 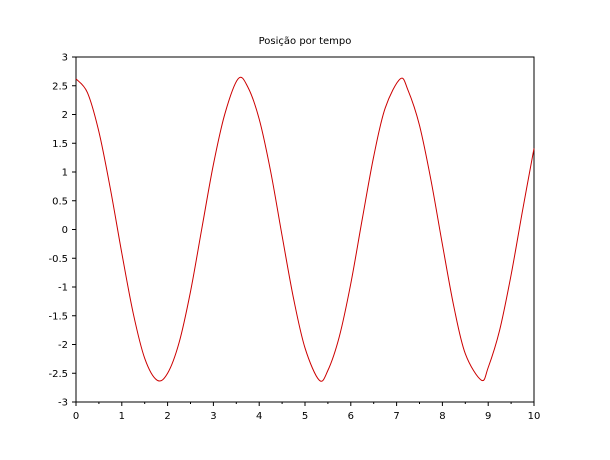 I want to click on y-tick-label-0.5: 0.5, so click(x=60, y=201).